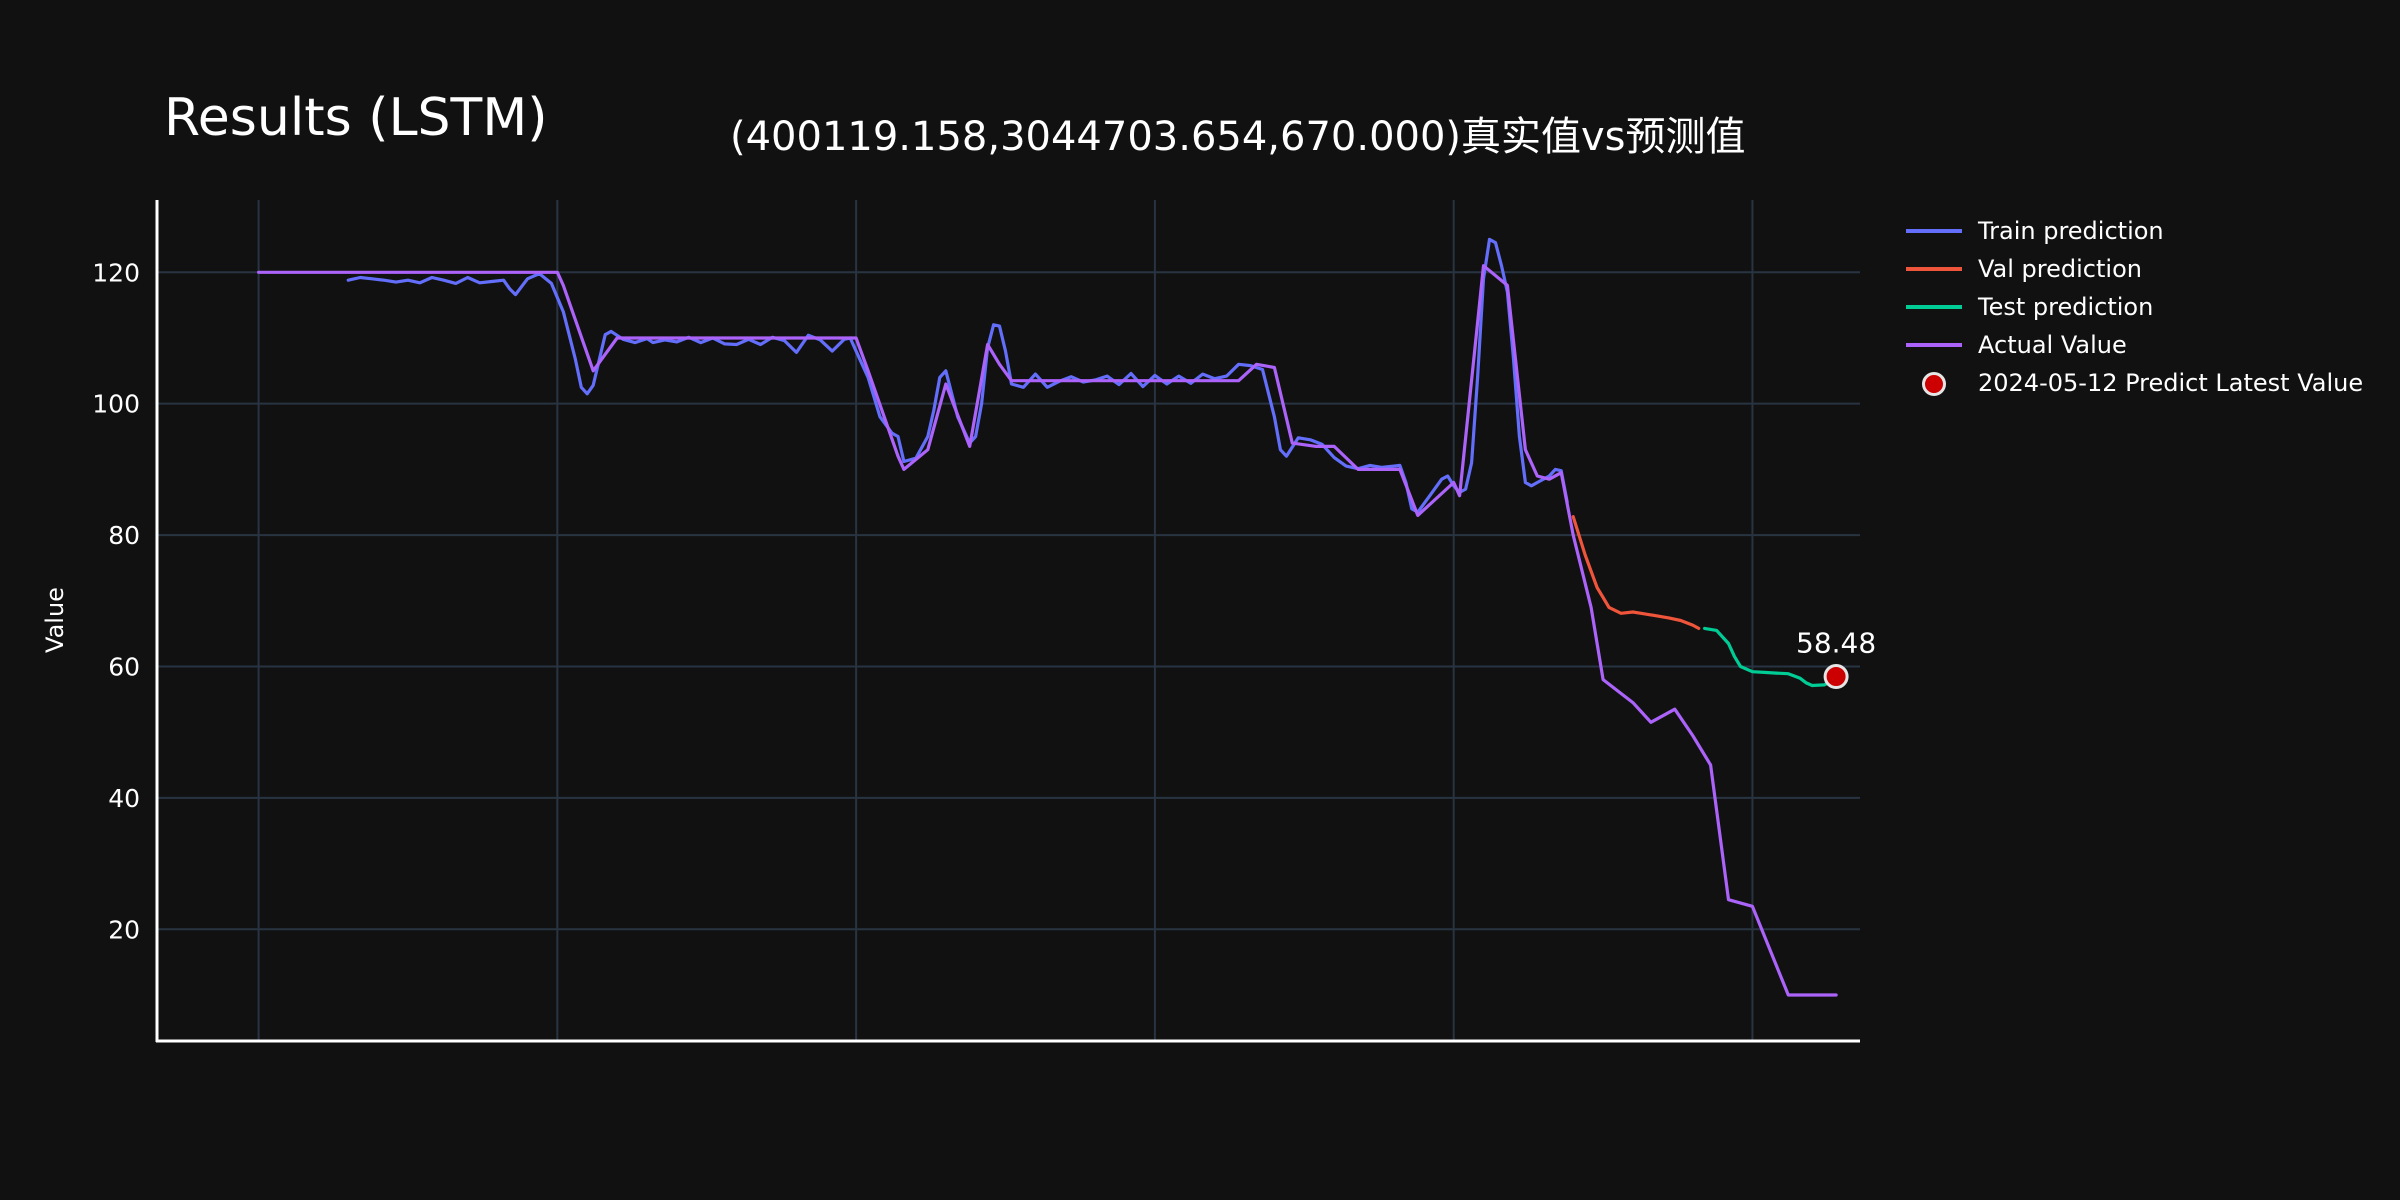  Describe the element at coordinates (1238, 137) in the screenshot. I see `chart-subtitle: (400119.158,3044703.654,670.000)真实值vs预测值` at that location.